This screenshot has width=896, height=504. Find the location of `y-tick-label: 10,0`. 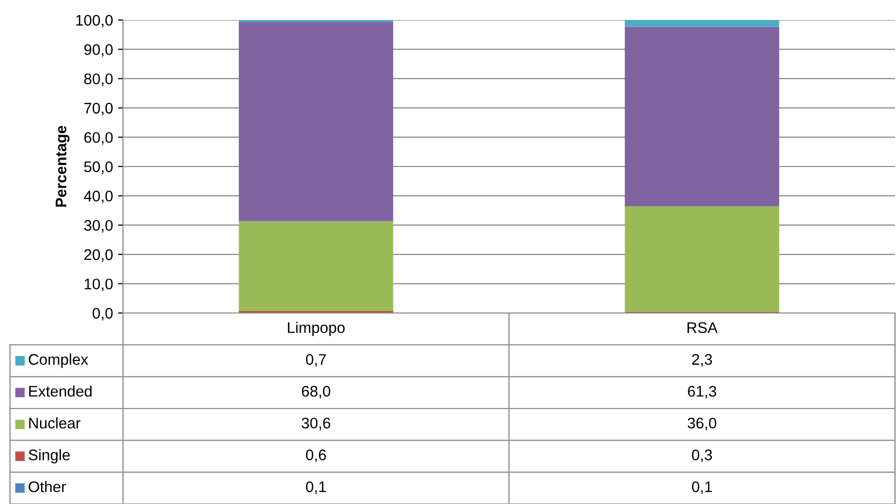

y-tick-label: 10,0 is located at coordinates (98, 285).